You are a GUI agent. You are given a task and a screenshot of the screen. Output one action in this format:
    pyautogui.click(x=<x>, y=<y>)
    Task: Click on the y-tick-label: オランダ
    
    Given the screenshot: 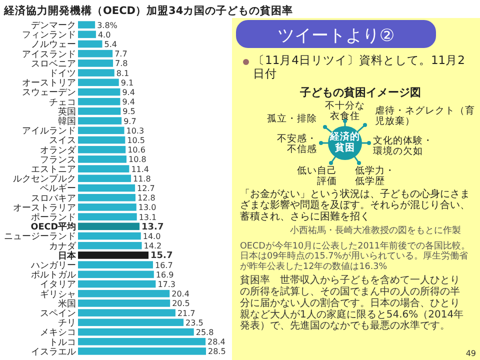 What is the action you would take?
    pyautogui.click(x=58, y=150)
    